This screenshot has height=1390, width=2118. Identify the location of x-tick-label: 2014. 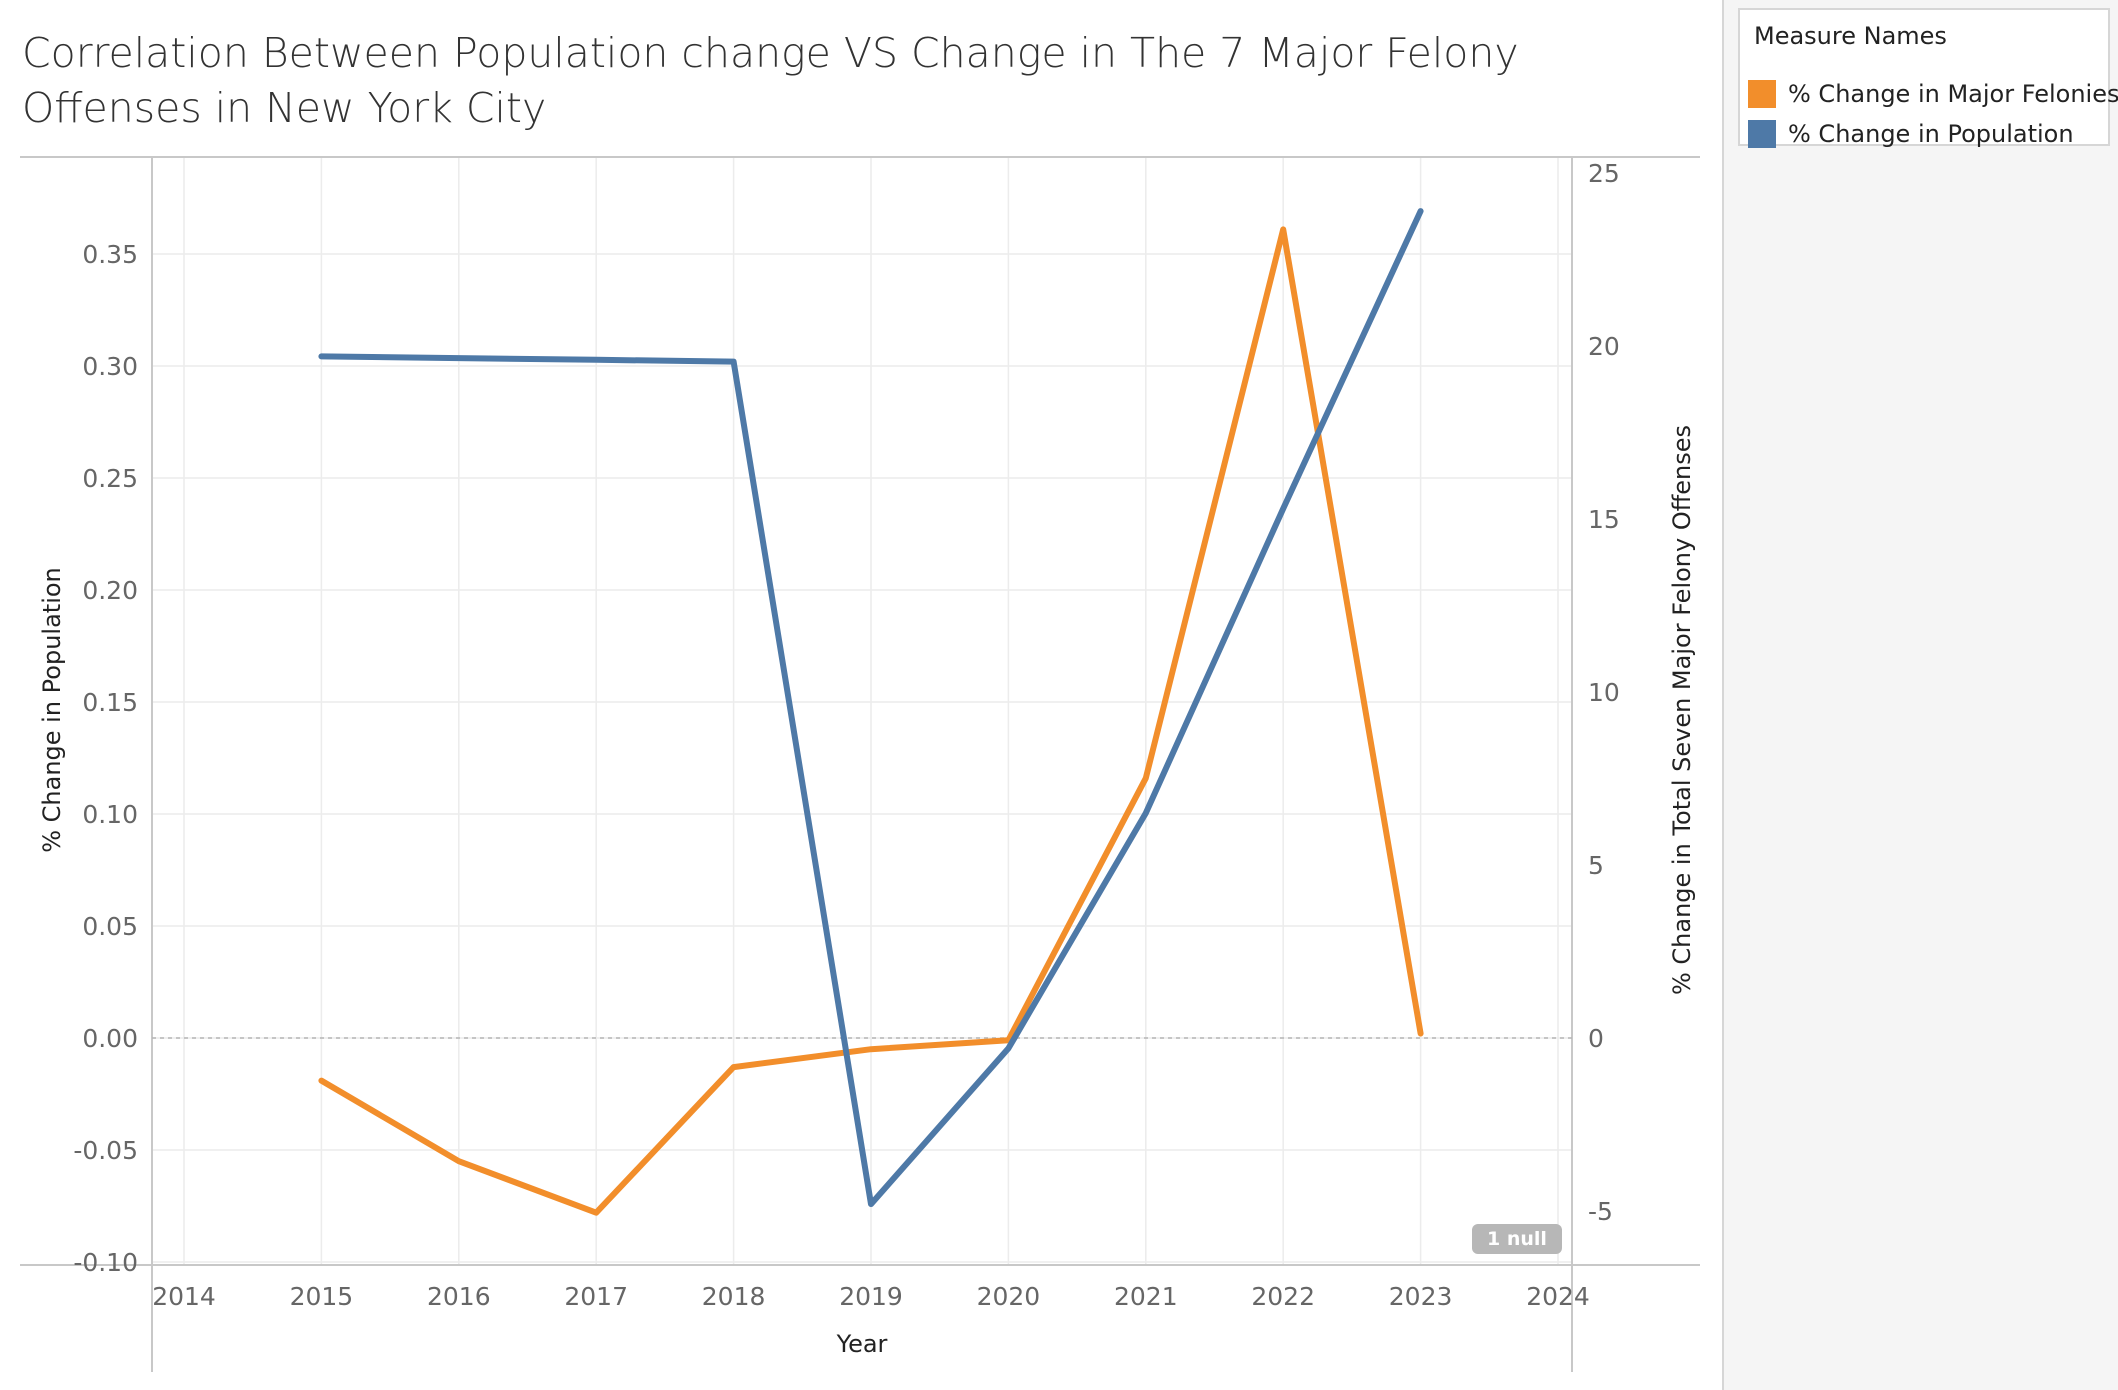
(184, 1296).